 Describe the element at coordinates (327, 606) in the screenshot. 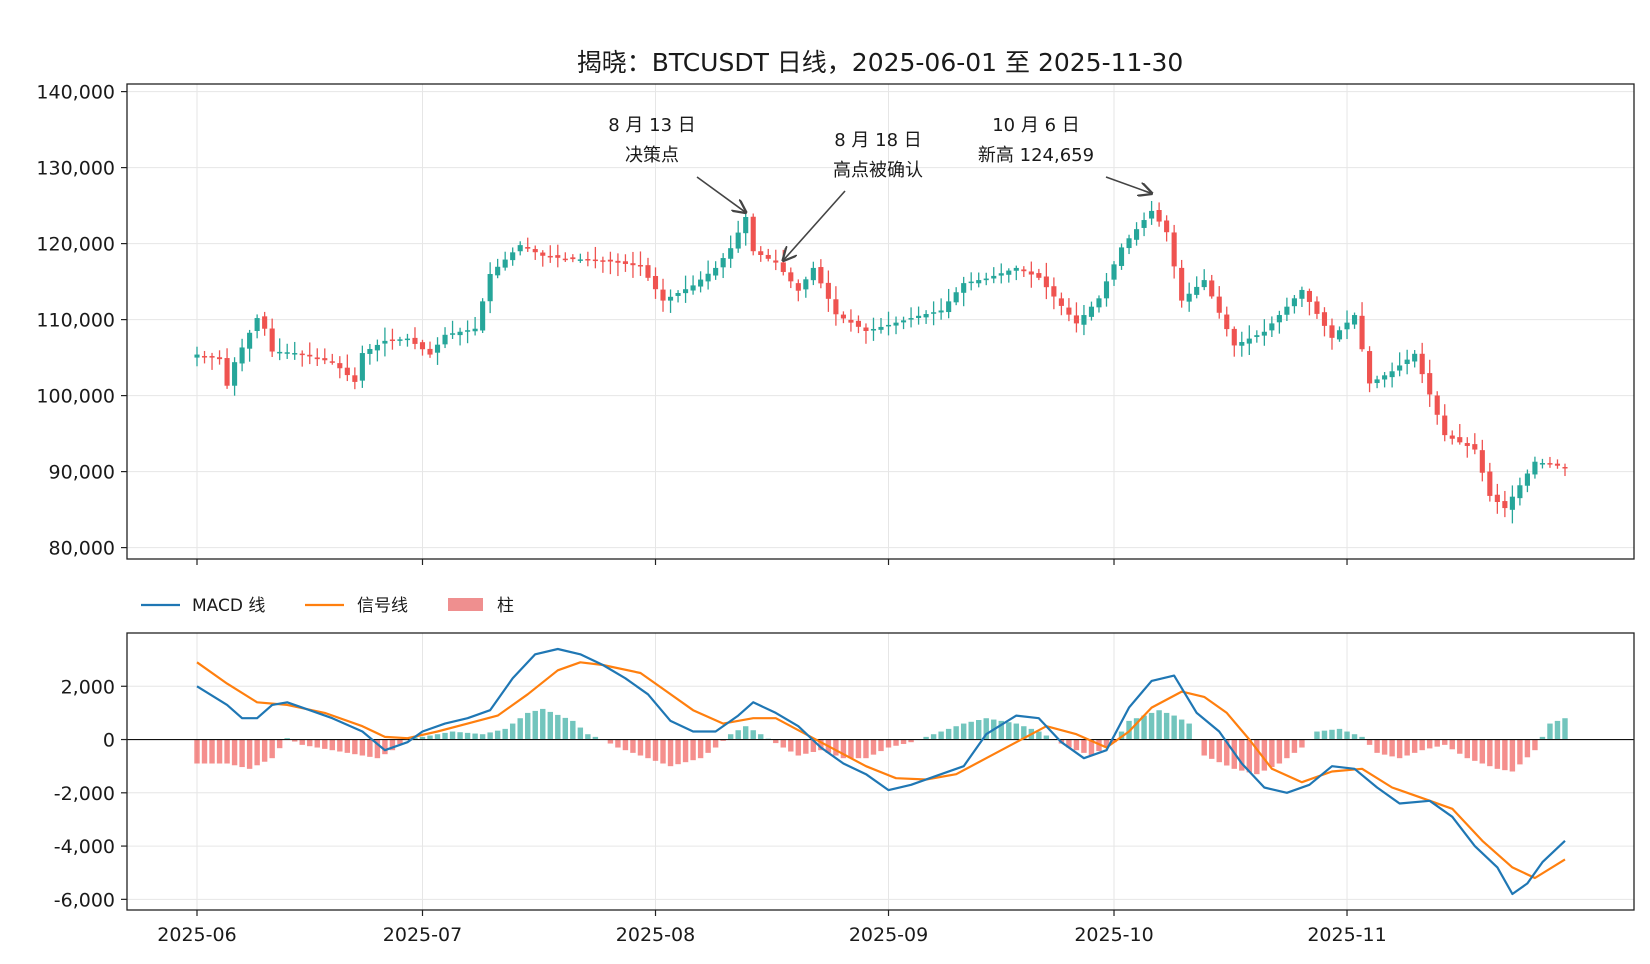

I see `macd-legend: MACD 线 信号线 柱` at that location.